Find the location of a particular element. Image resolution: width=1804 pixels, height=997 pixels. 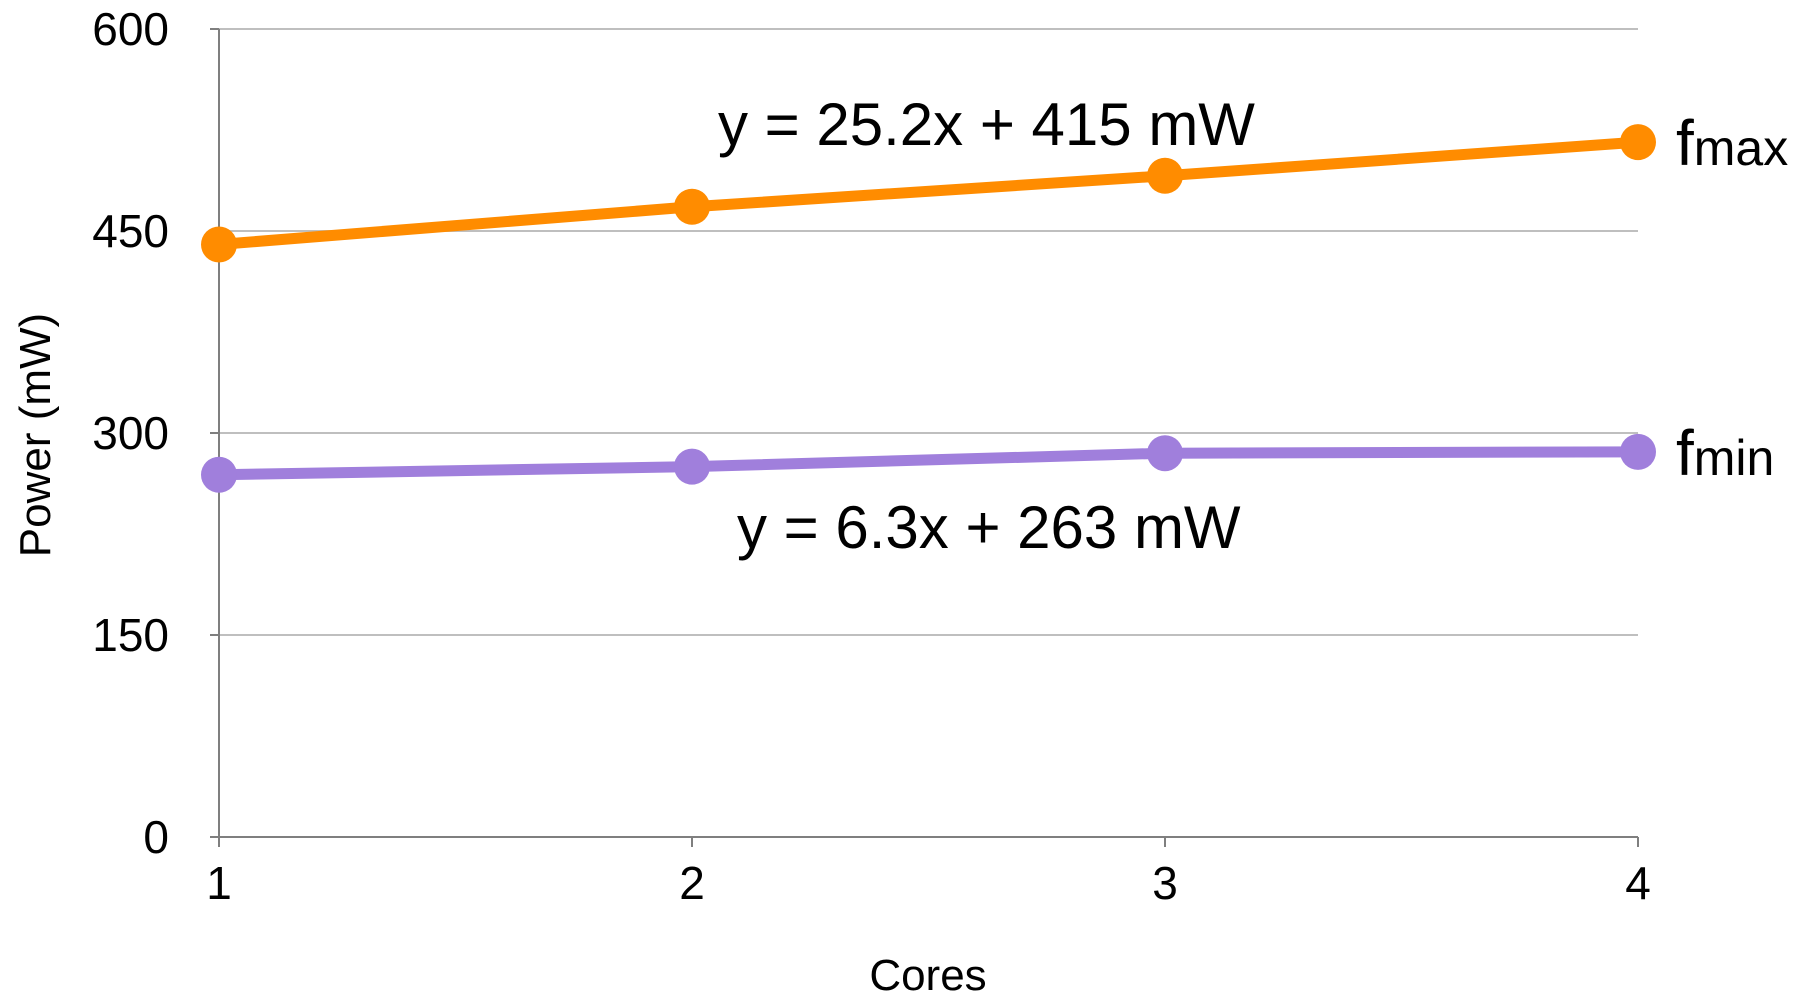

fmin-label-main: f is located at coordinates (1685, 453).